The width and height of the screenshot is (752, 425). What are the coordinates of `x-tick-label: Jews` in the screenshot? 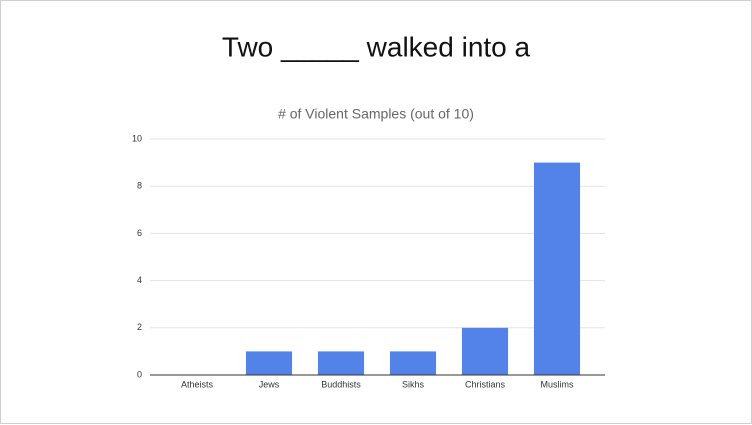 It's located at (269, 384).